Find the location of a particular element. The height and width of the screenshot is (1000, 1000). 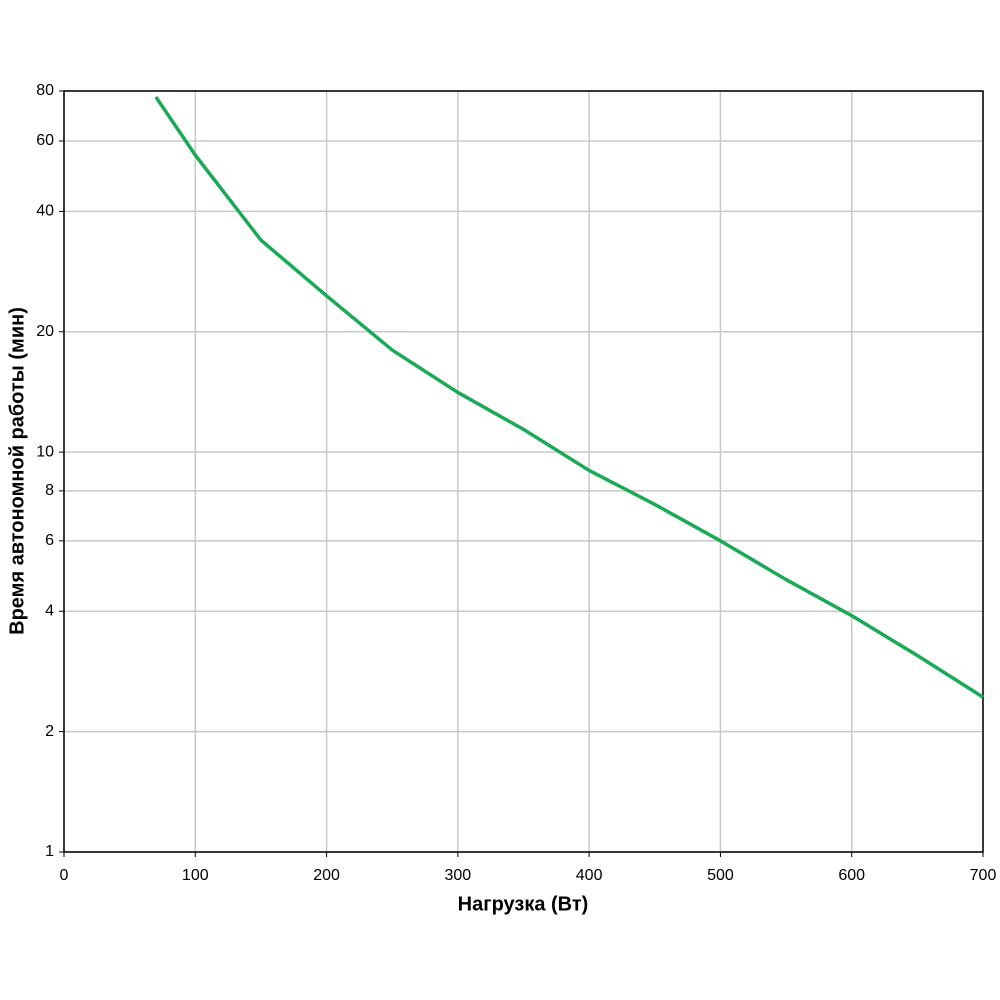

y-tick-label: 10 is located at coordinates (45, 451).